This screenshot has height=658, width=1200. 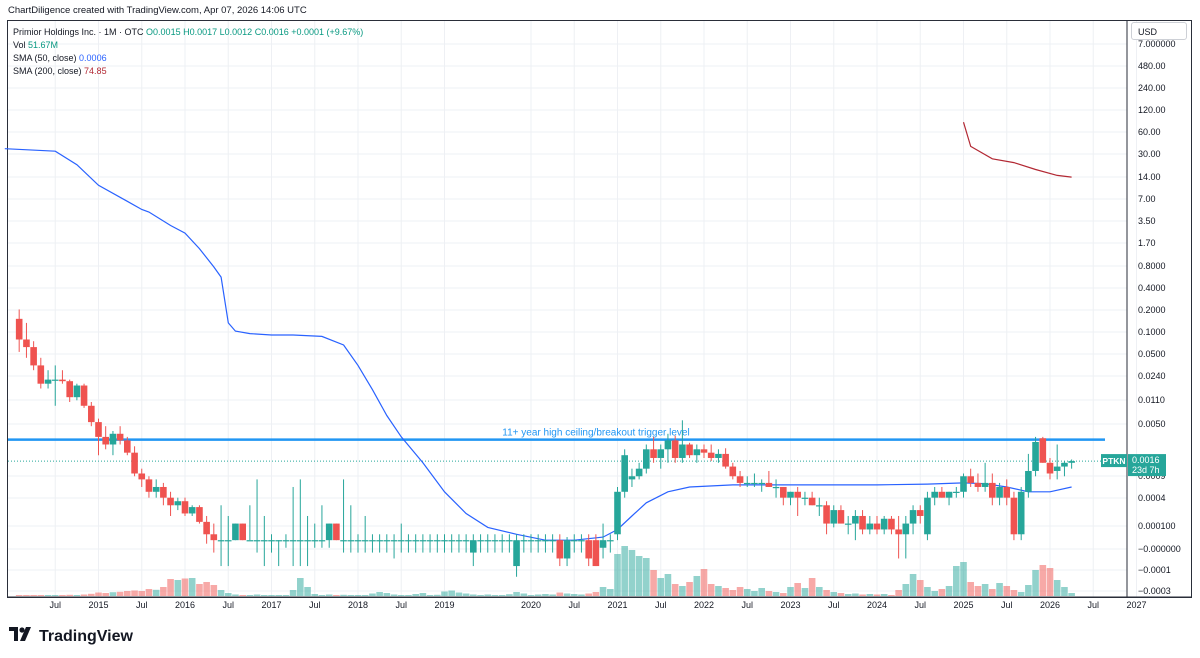 What do you see at coordinates (545, 571) in the screenshot?
I see `volume-bars` at bounding box center [545, 571].